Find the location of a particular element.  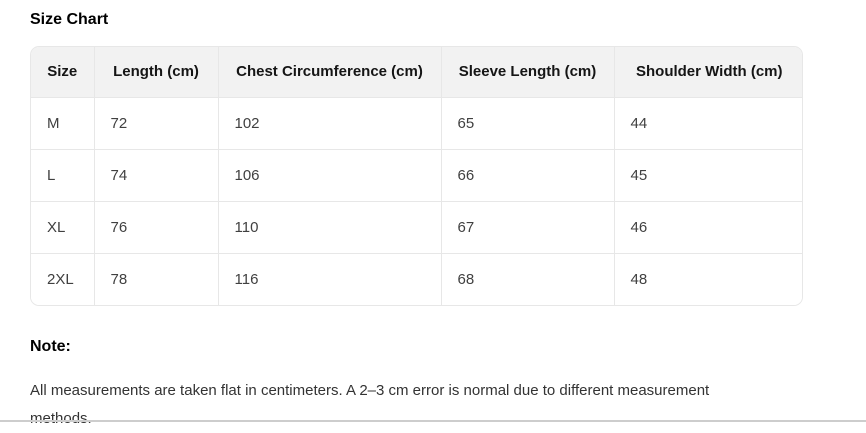

table-row-2xl: 2XL 78 116 68 48 is located at coordinates (416, 278).